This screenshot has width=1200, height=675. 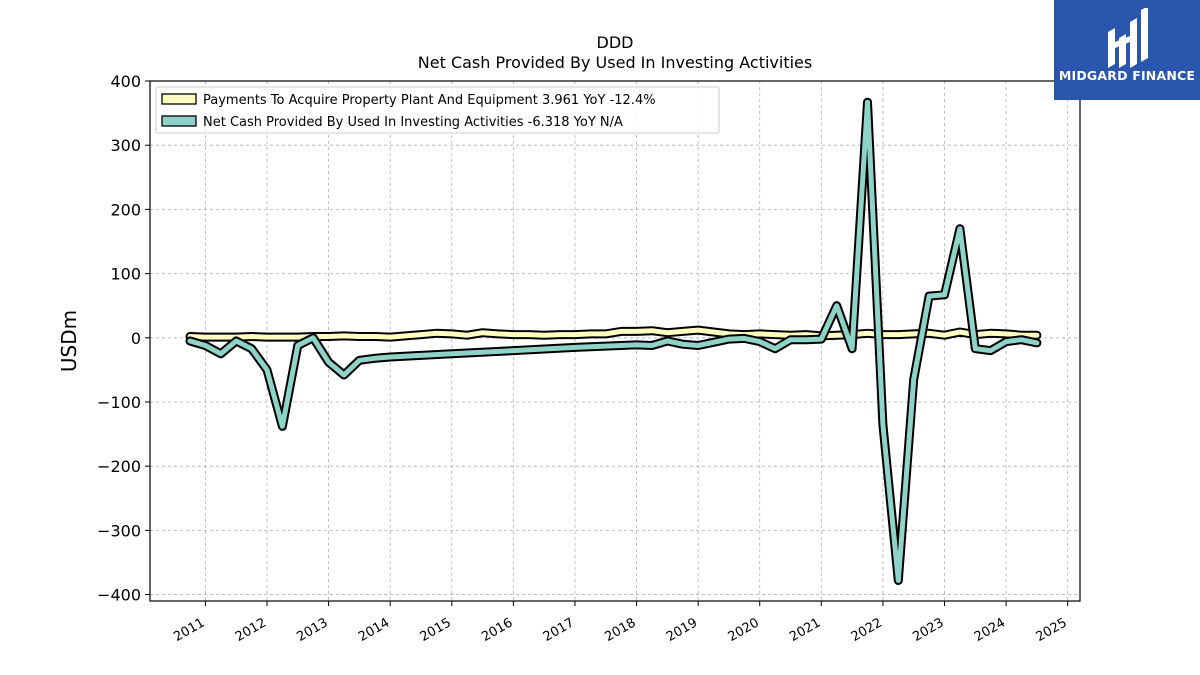 I want to click on x-tick-label: 2025, so click(x=1052, y=630).